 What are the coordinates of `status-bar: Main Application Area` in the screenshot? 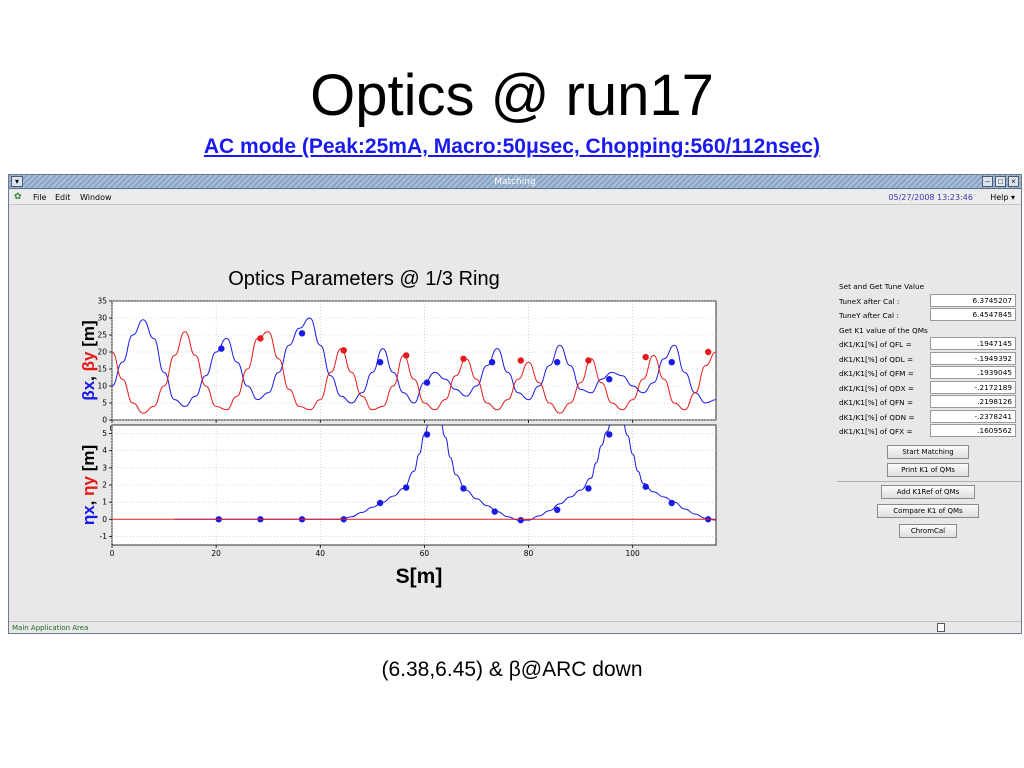 It's located at (515, 627).